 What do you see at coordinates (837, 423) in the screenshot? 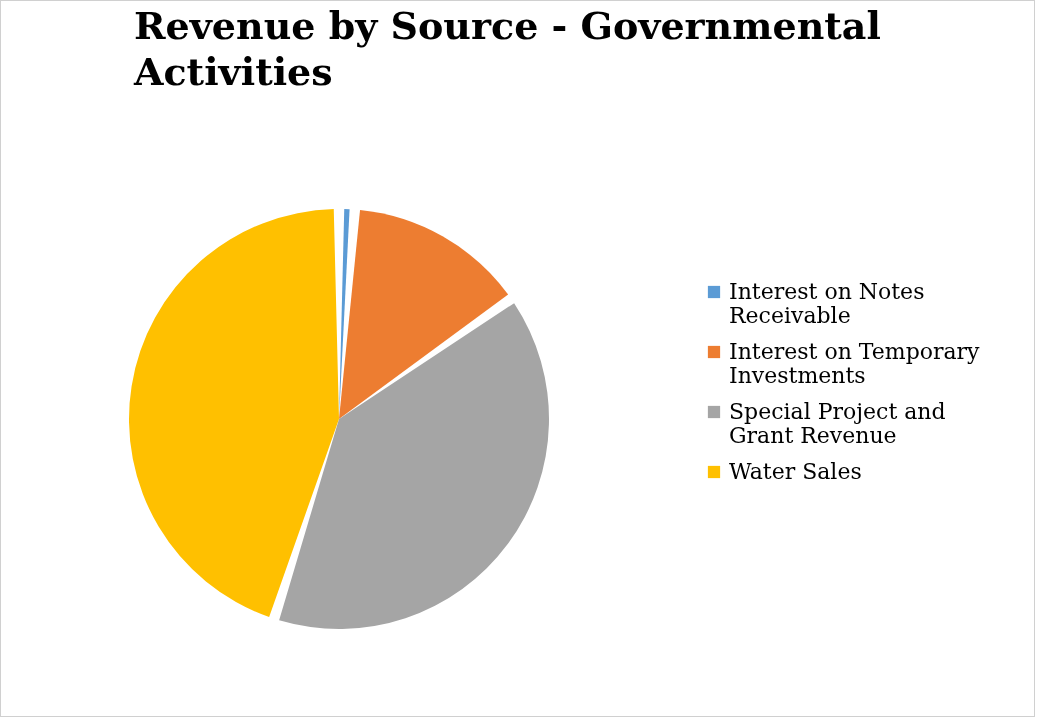
I see `legend-label: Special Project and Grant Revenue` at bounding box center [837, 423].